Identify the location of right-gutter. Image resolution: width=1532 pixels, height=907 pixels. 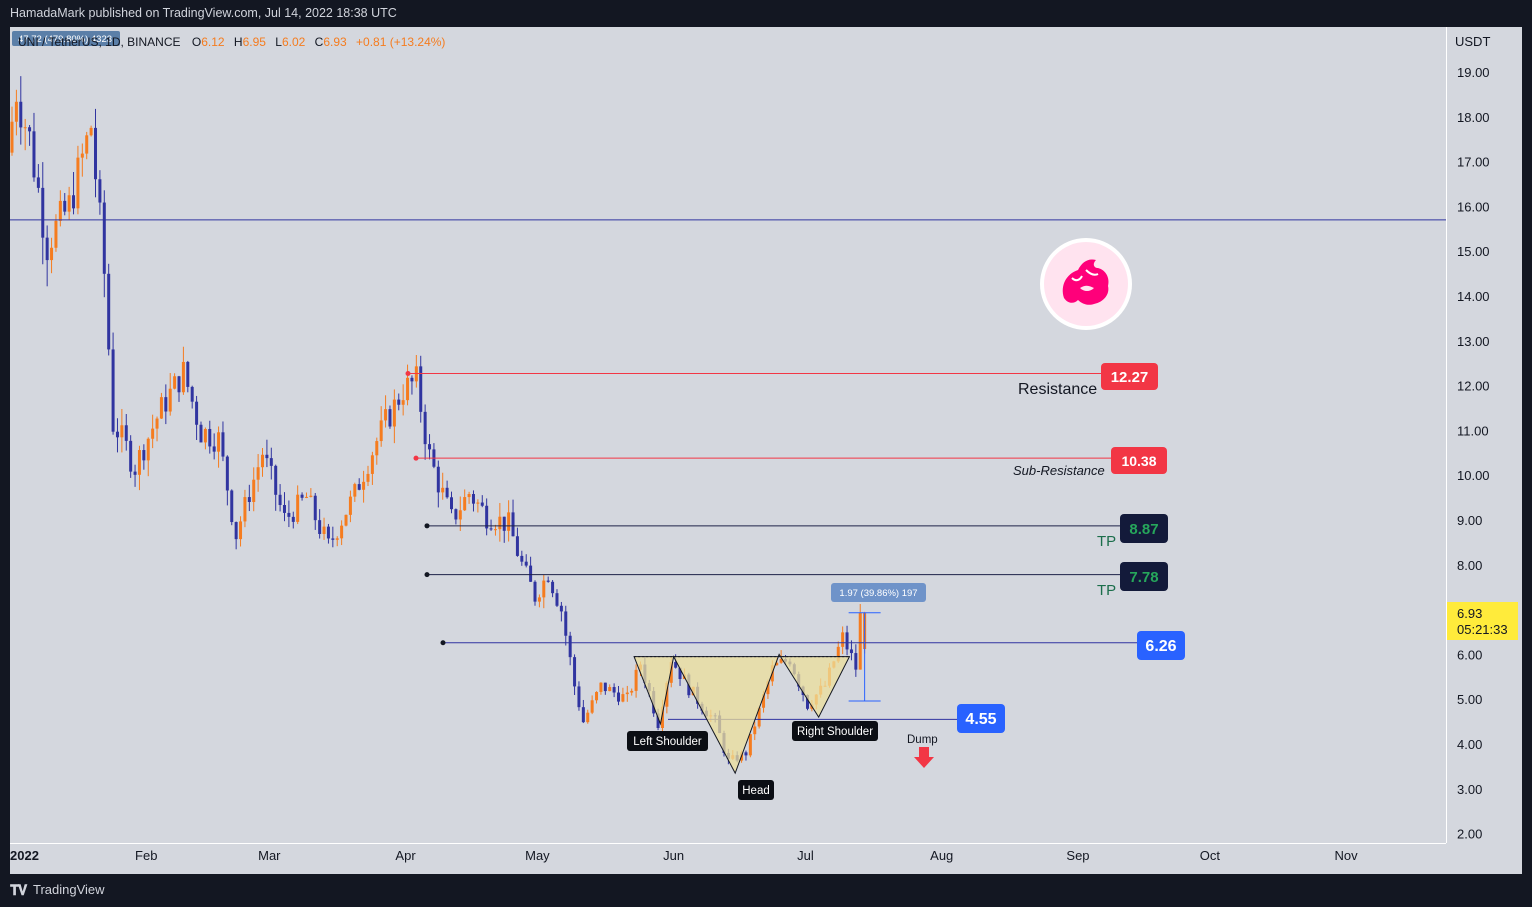
(1527, 450).